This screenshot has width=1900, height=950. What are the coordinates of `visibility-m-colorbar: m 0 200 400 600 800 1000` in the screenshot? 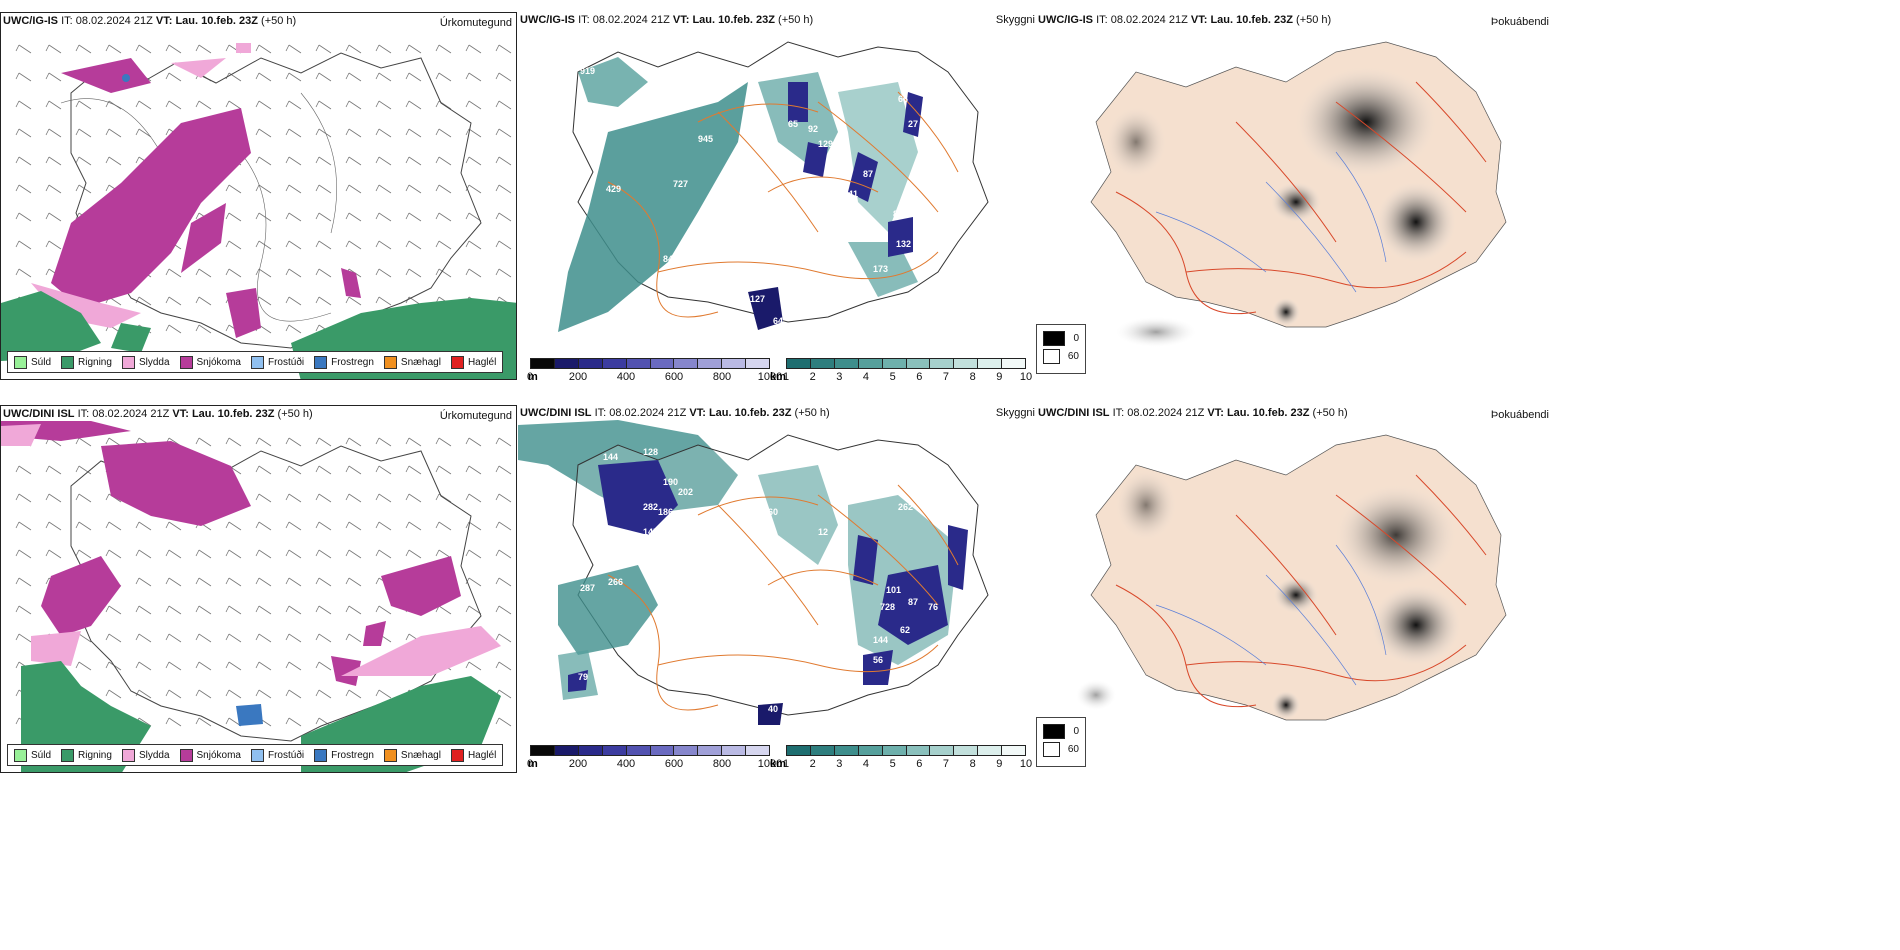 It's located at (654, 759).